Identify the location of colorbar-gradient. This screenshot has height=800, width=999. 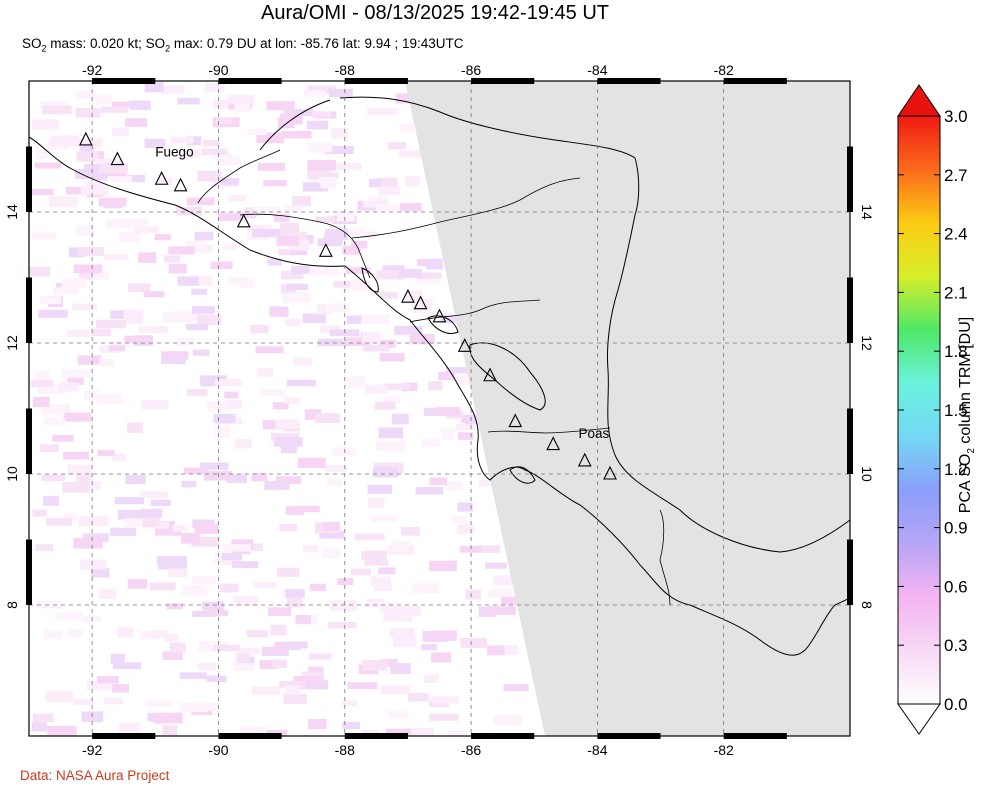
(919, 410).